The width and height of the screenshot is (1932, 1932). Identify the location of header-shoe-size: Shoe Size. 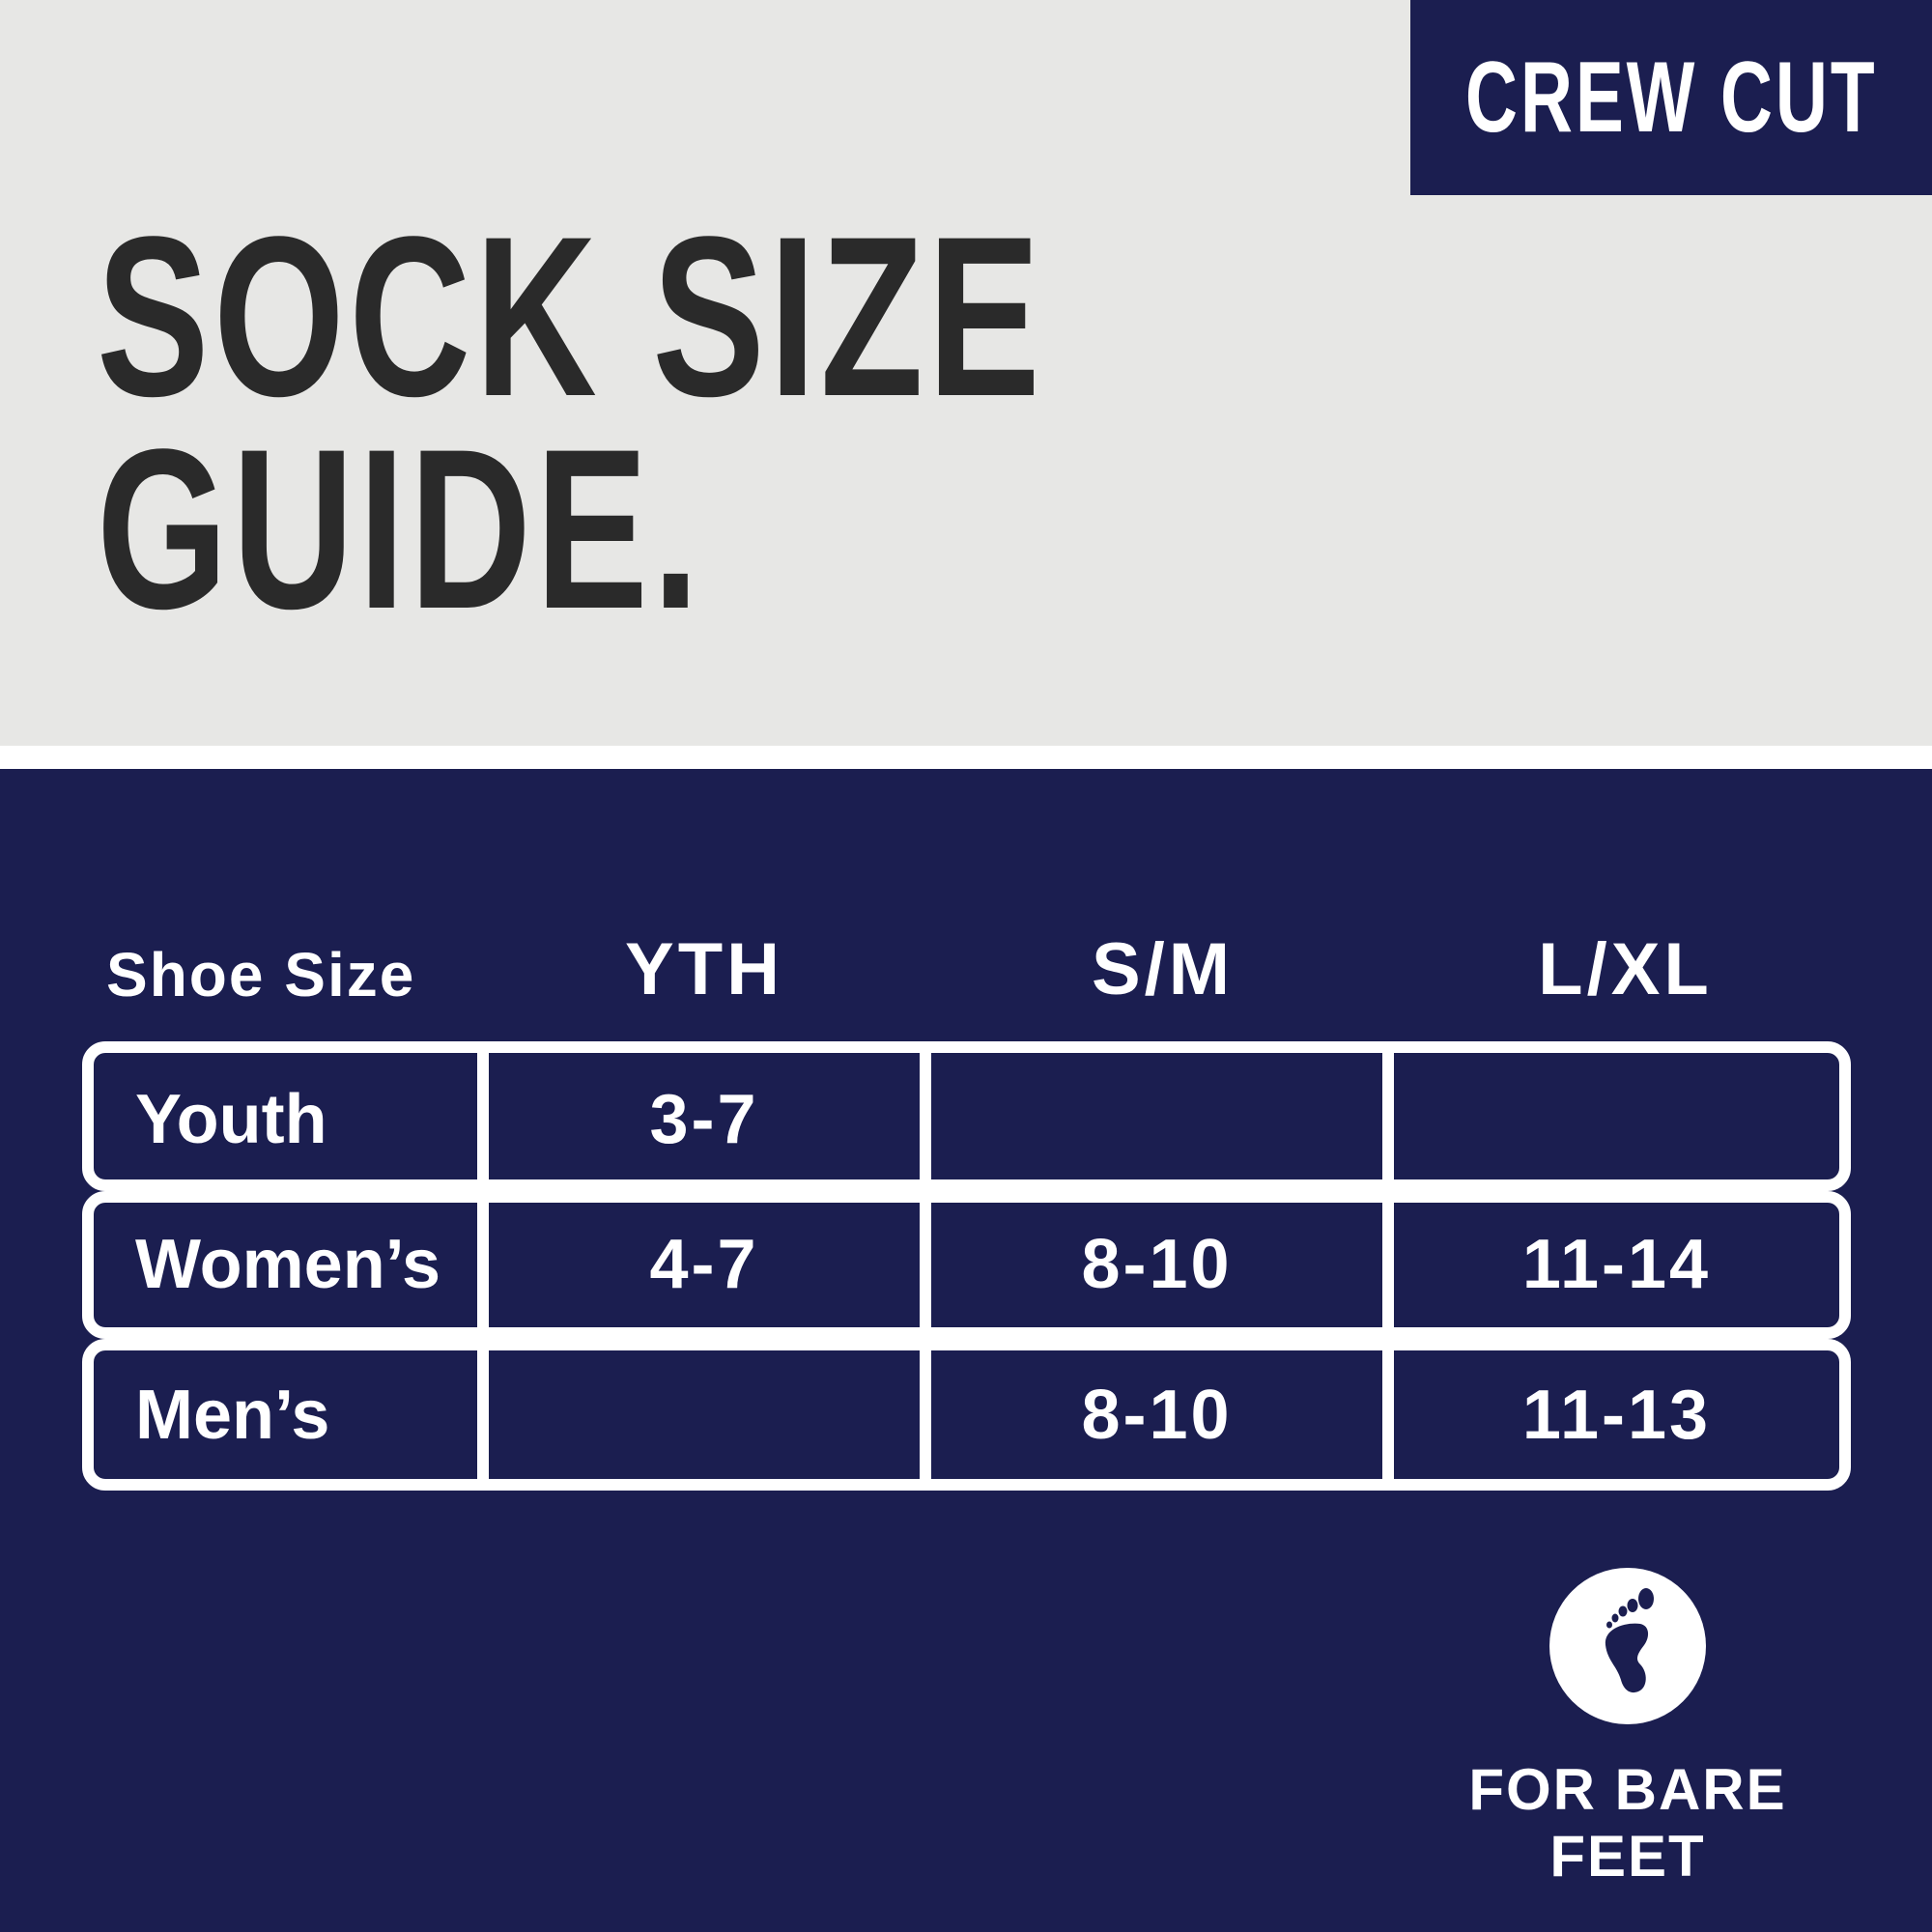
(261, 974).